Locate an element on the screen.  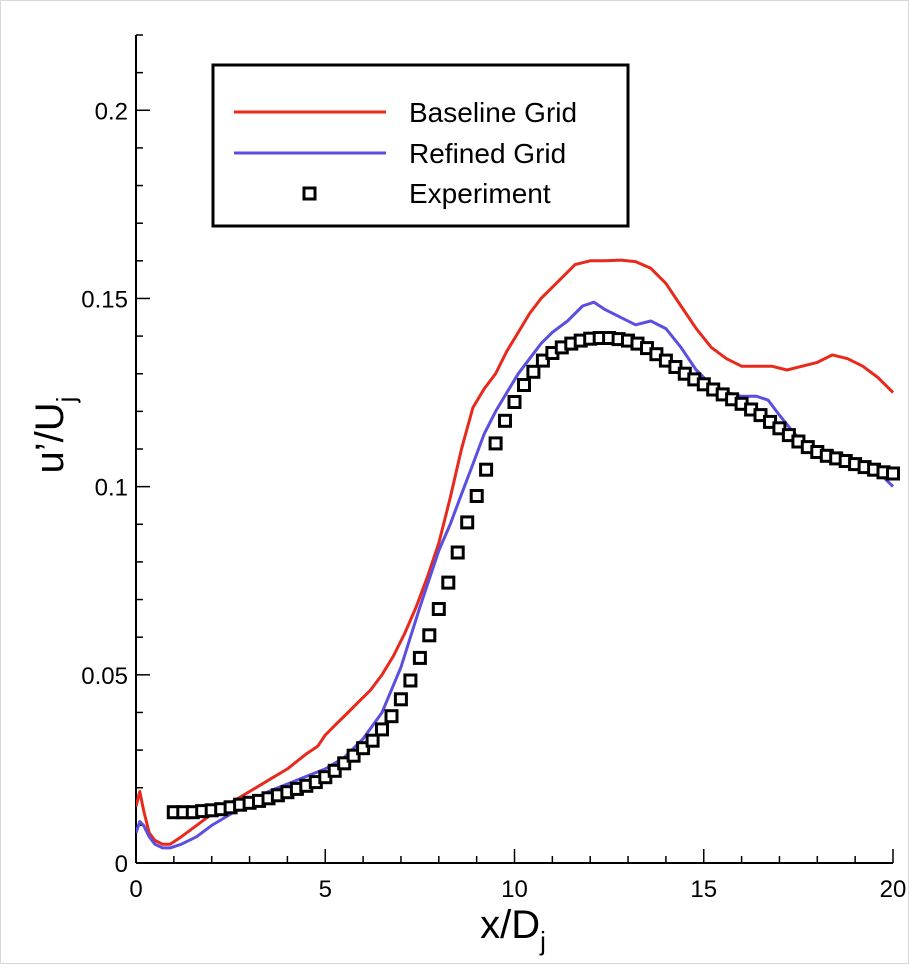
y-axis-label-main: u’/U is located at coordinates (50, 437).